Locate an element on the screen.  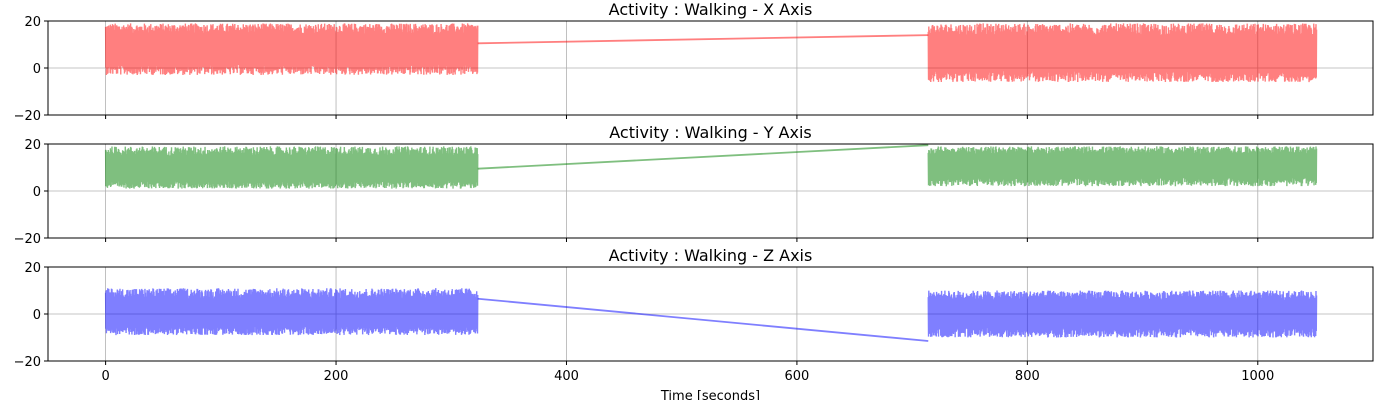
x-tick-label: 1000 is located at coordinates (1257, 376).